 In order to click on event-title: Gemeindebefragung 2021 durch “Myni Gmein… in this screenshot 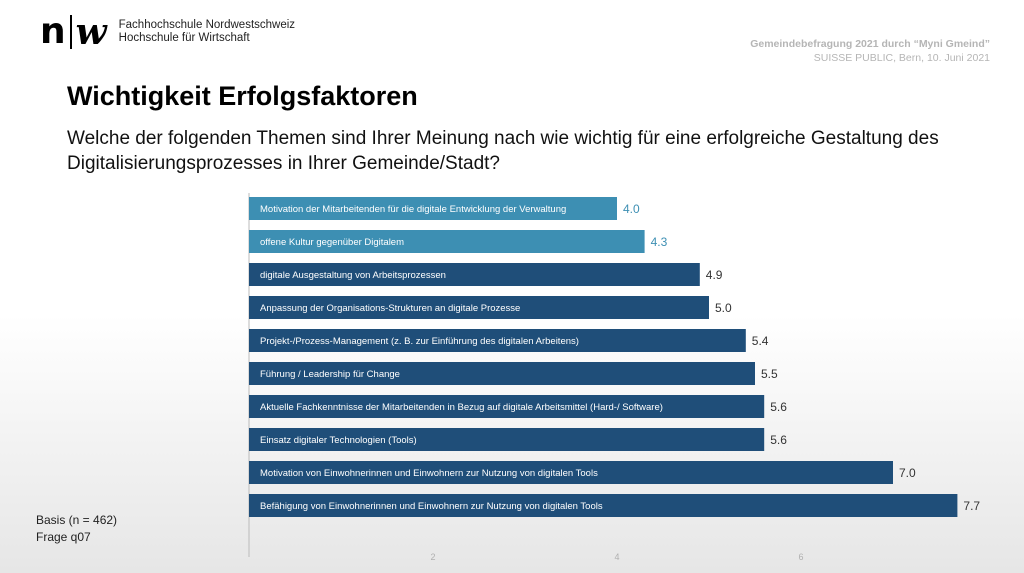, I will do `click(870, 44)`.